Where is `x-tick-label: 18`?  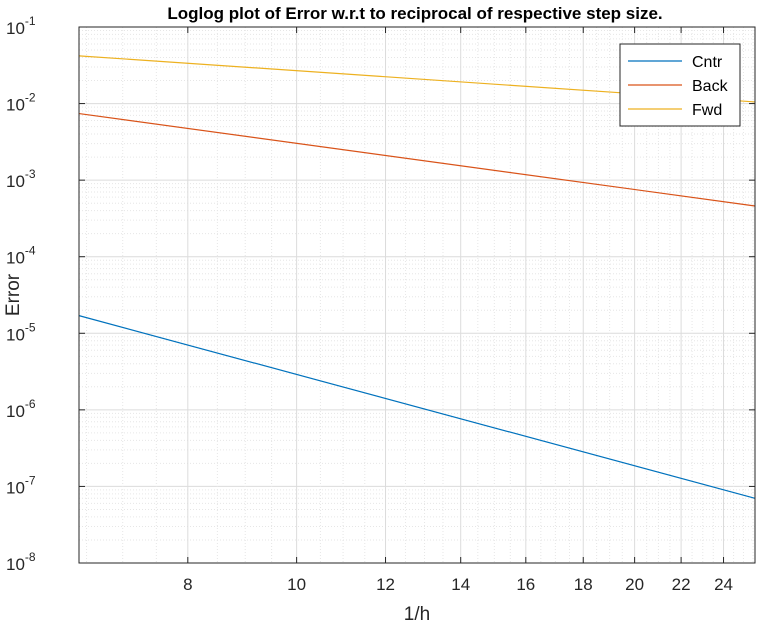 x-tick-label: 18 is located at coordinates (583, 584).